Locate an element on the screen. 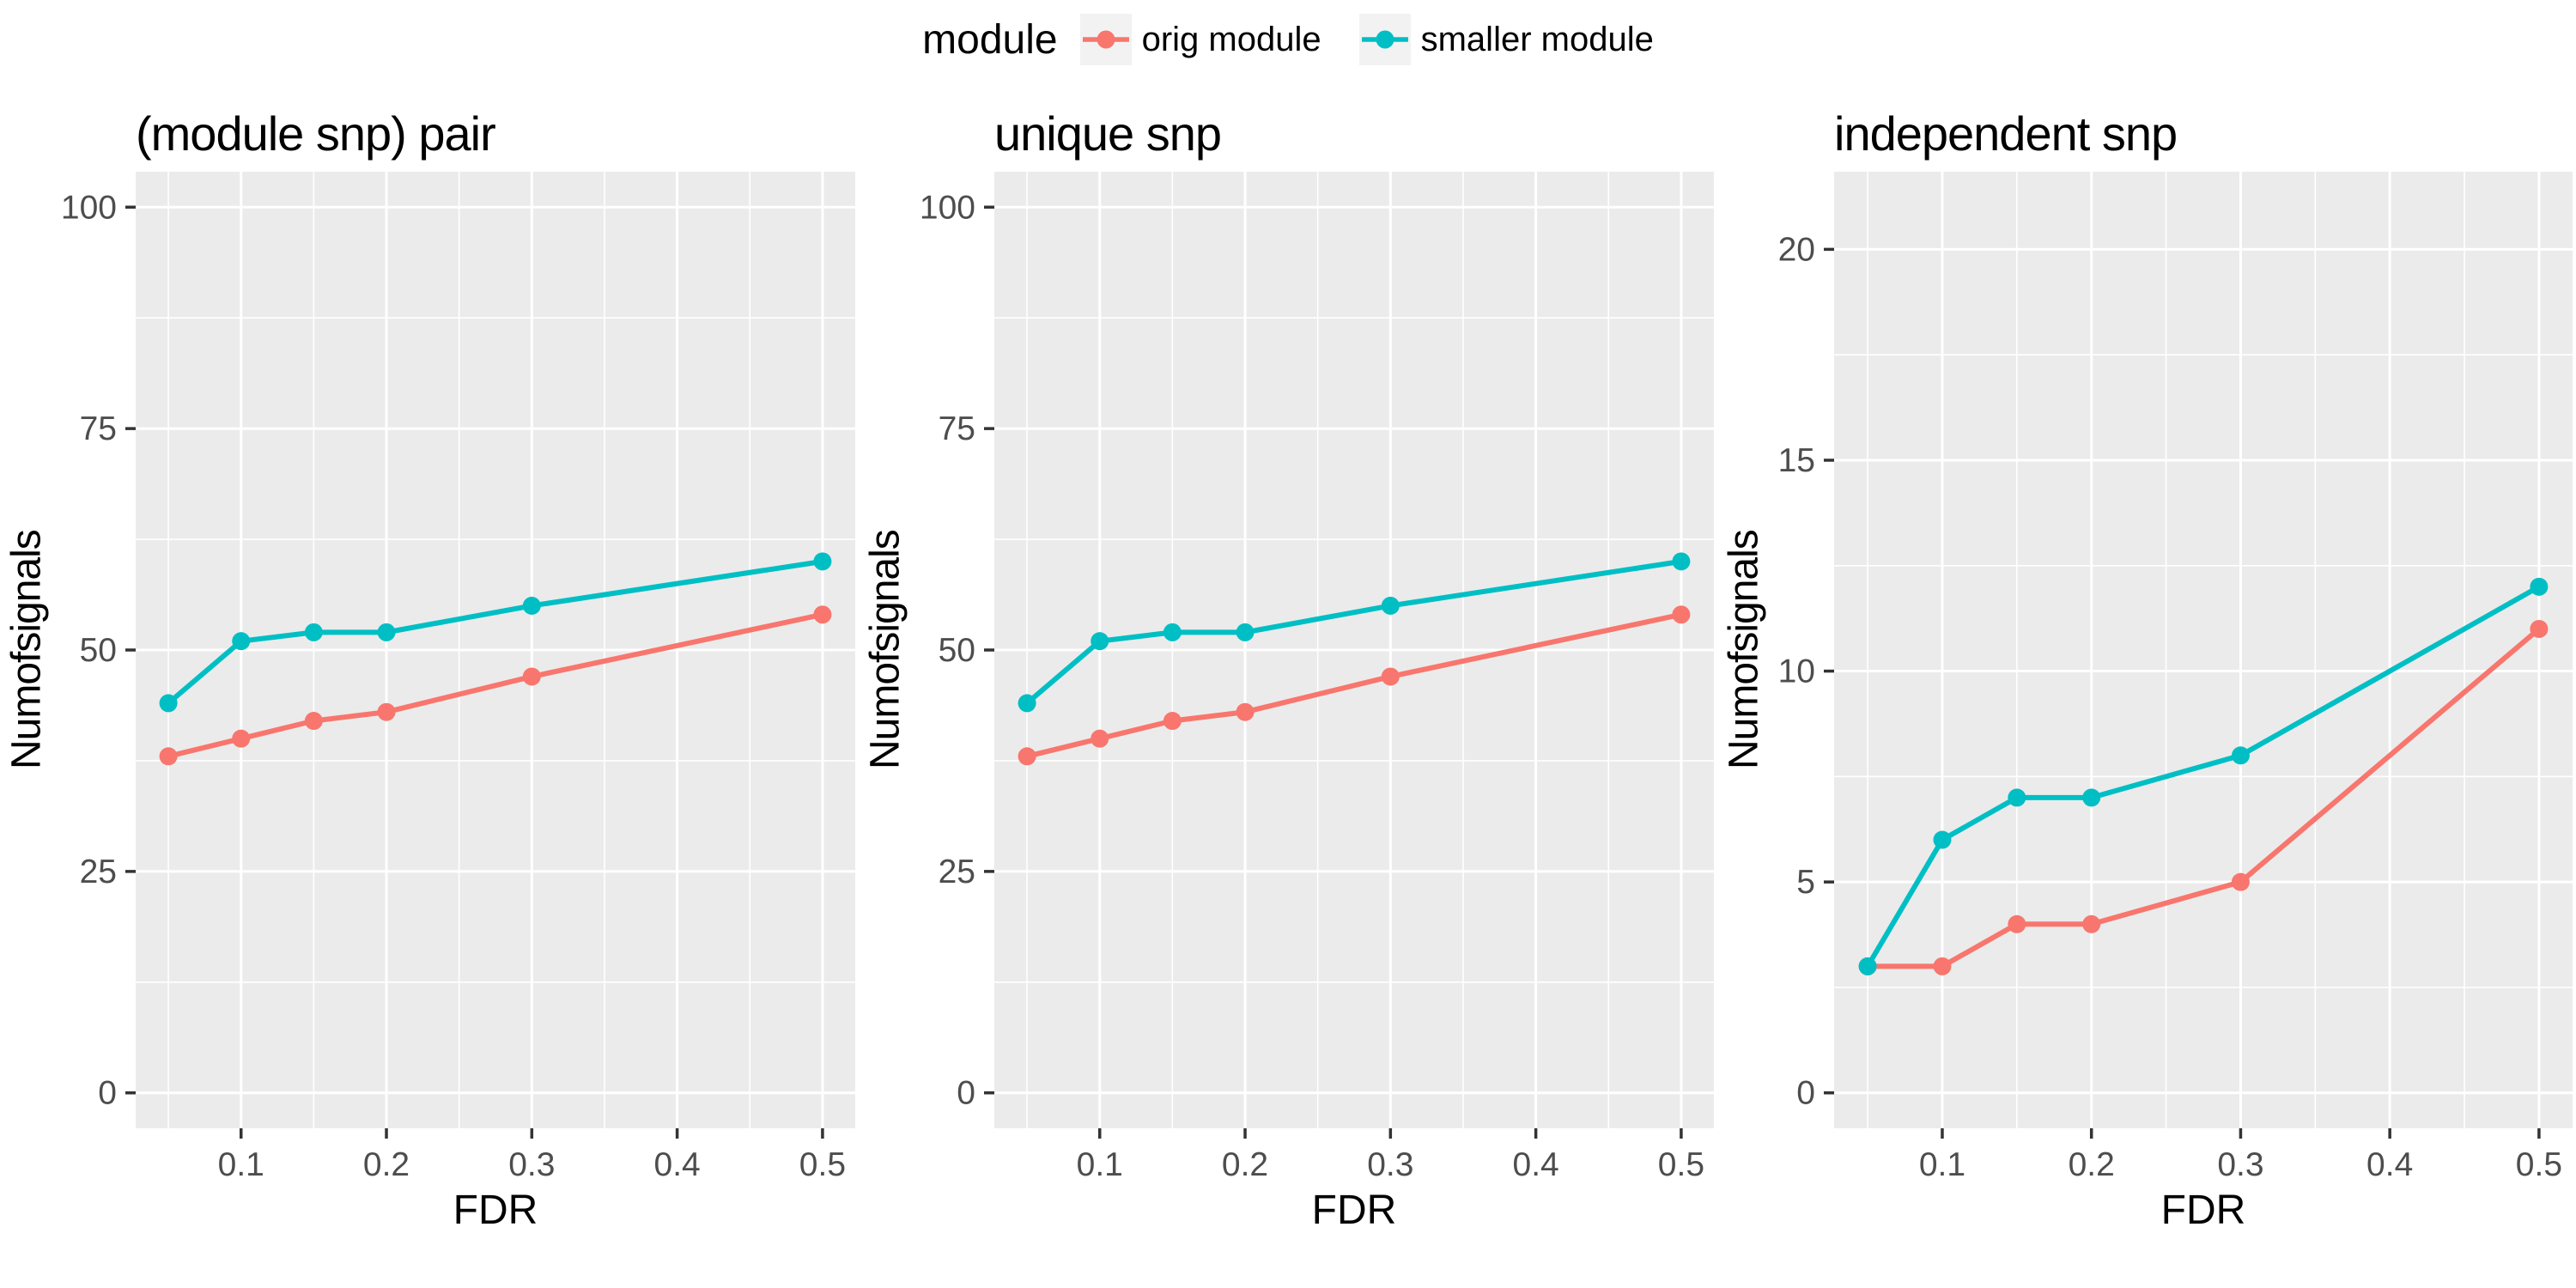  legend-item-smaller-module: smaller module is located at coordinates (1506, 40).